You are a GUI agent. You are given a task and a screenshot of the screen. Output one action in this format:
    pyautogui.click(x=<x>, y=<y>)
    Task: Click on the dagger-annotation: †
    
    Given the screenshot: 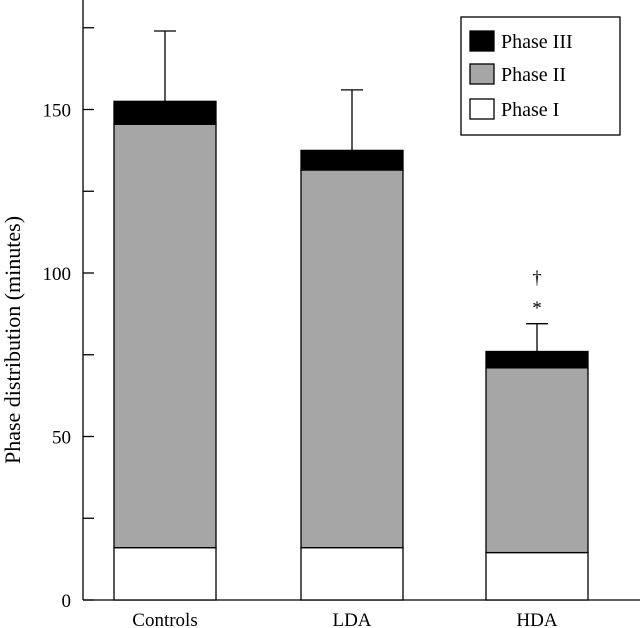 What is the action you would take?
    pyautogui.click(x=537, y=278)
    